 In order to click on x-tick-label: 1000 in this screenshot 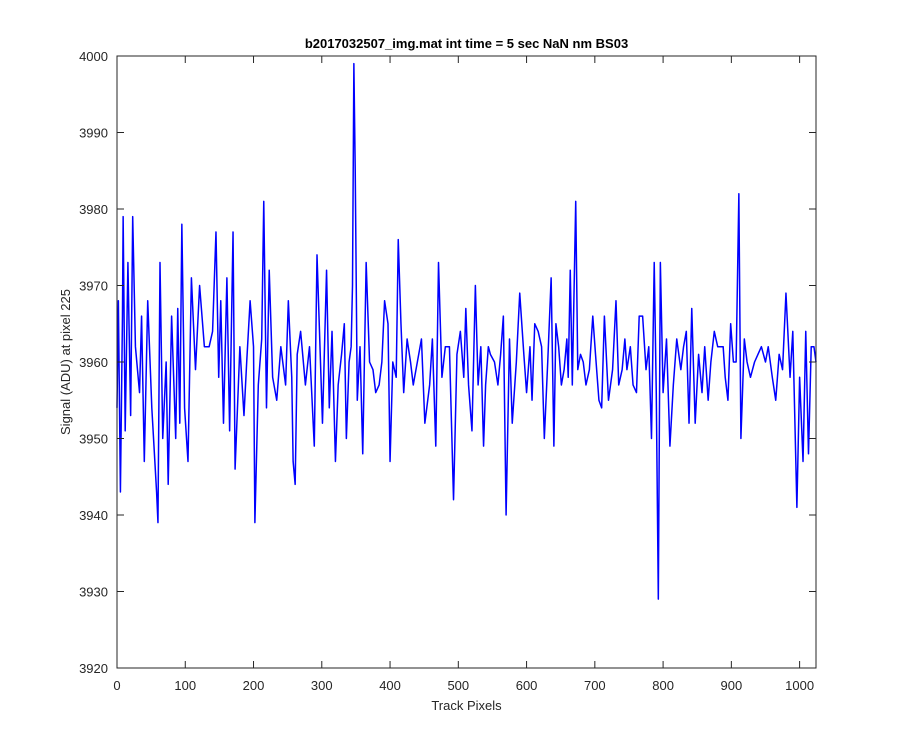, I will do `click(799, 685)`.